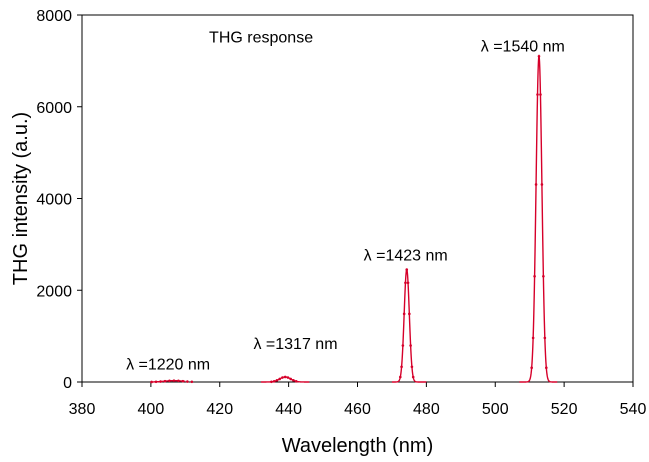 This screenshot has height=462, width=649. Describe the element at coordinates (67, 383) in the screenshot. I see `y-tick-label: 0` at that location.